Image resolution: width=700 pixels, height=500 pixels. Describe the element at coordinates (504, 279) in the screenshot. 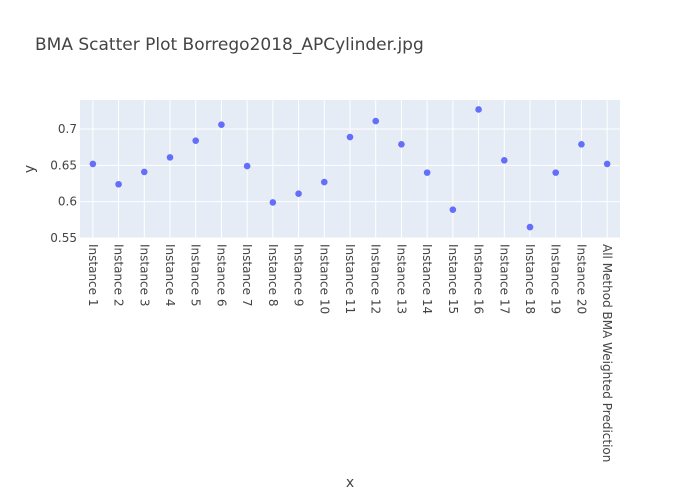

I see `x-tick-label: Instance 17` at that location.